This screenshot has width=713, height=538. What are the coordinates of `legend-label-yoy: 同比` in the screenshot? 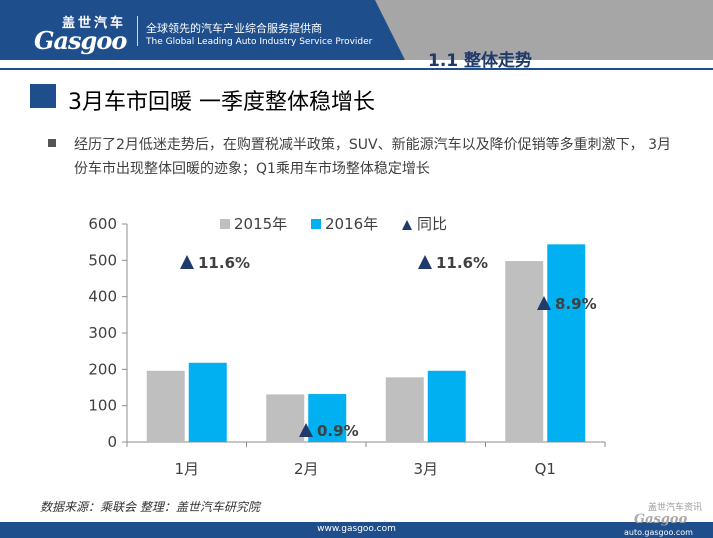 It's located at (432, 224).